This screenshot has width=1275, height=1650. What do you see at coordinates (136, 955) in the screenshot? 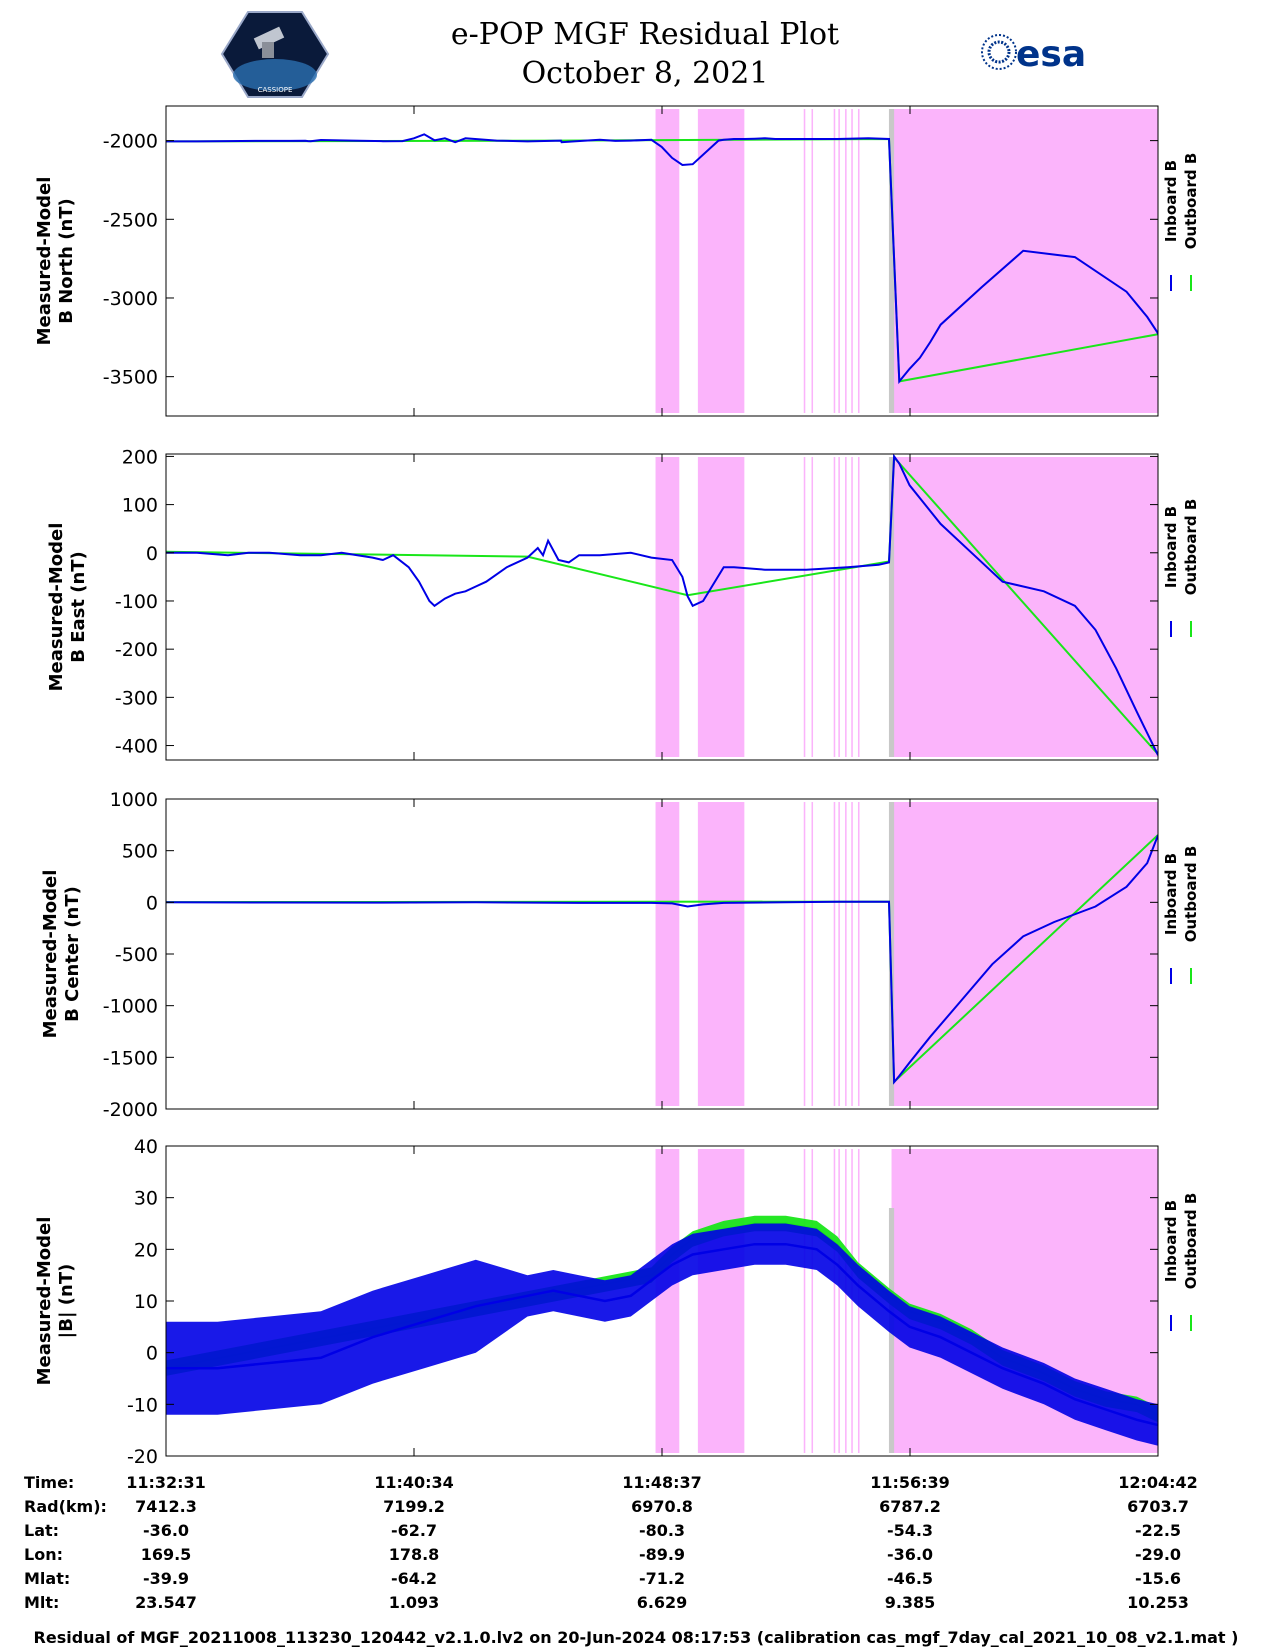
I see `y-tick-label: -500` at bounding box center [136, 955].